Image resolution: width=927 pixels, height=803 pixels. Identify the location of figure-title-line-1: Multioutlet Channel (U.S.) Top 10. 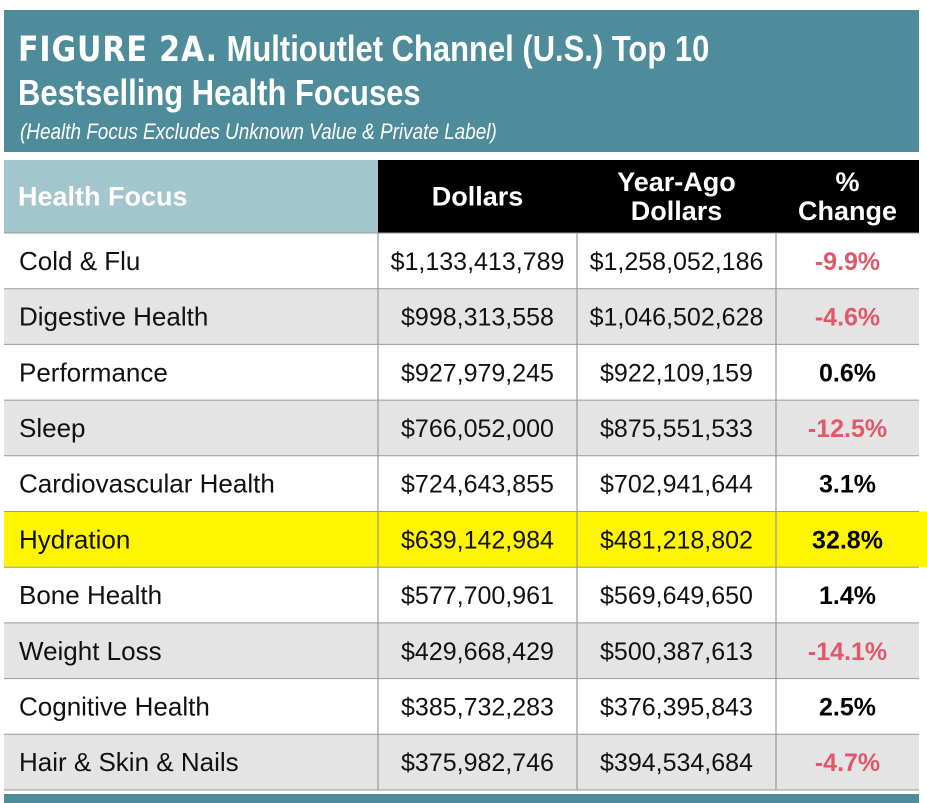
(468, 48).